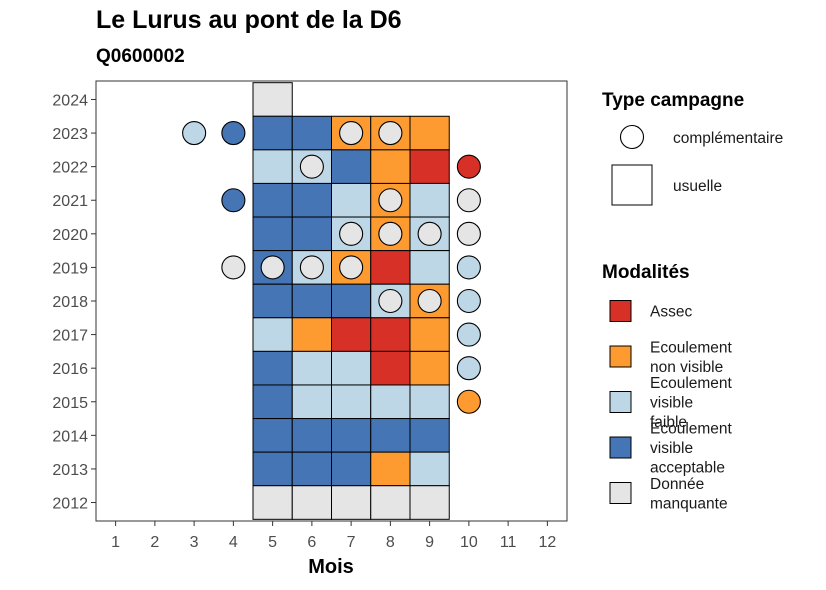  What do you see at coordinates (547, 542) in the screenshot?
I see `x-tick-label: 12` at bounding box center [547, 542].